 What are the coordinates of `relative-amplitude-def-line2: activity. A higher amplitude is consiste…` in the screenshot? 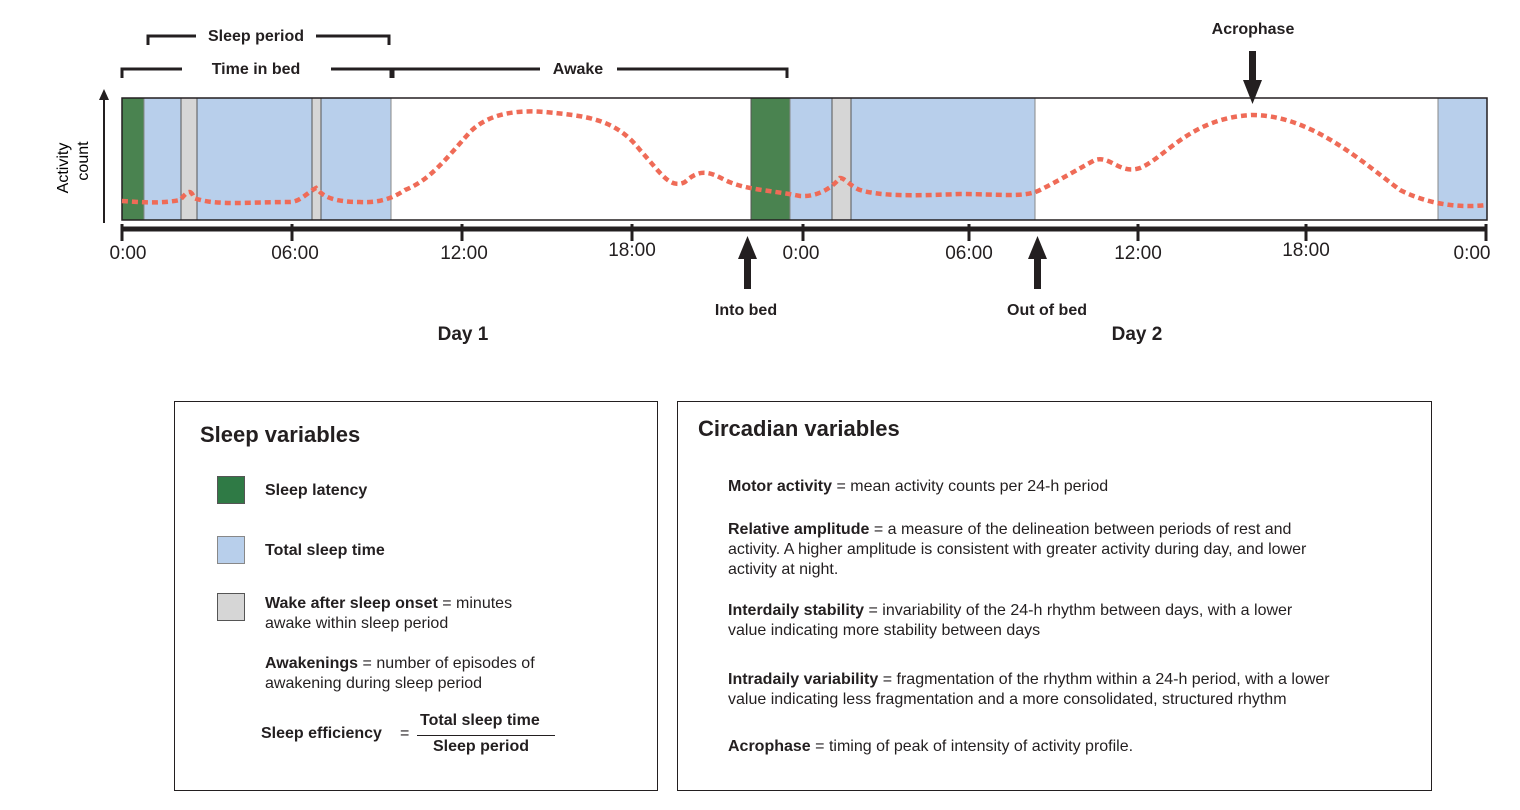 It's located at (1017, 549).